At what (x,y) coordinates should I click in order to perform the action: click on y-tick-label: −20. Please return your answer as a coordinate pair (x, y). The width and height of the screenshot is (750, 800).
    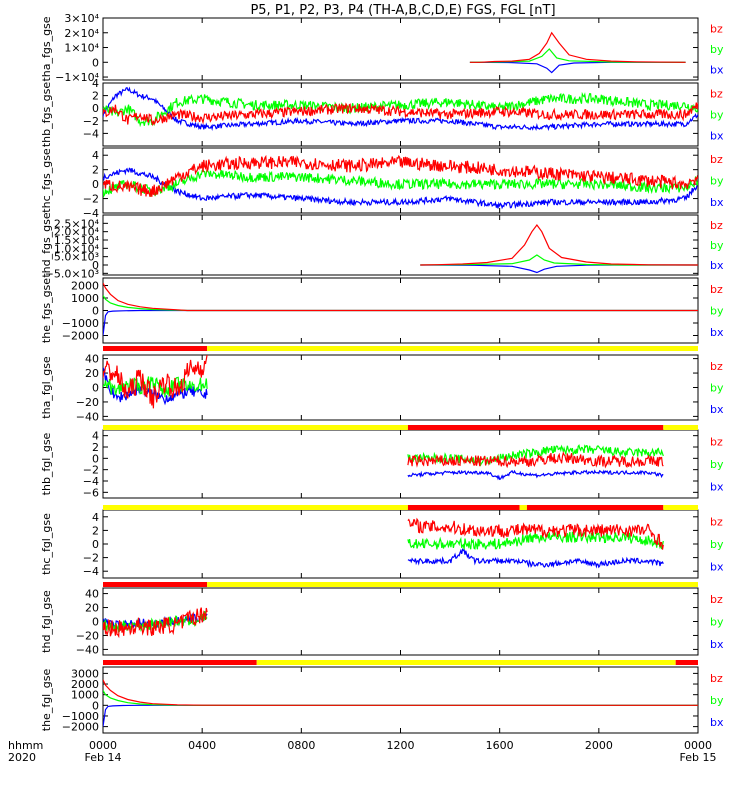
    Looking at the image, I should click on (87, 635).